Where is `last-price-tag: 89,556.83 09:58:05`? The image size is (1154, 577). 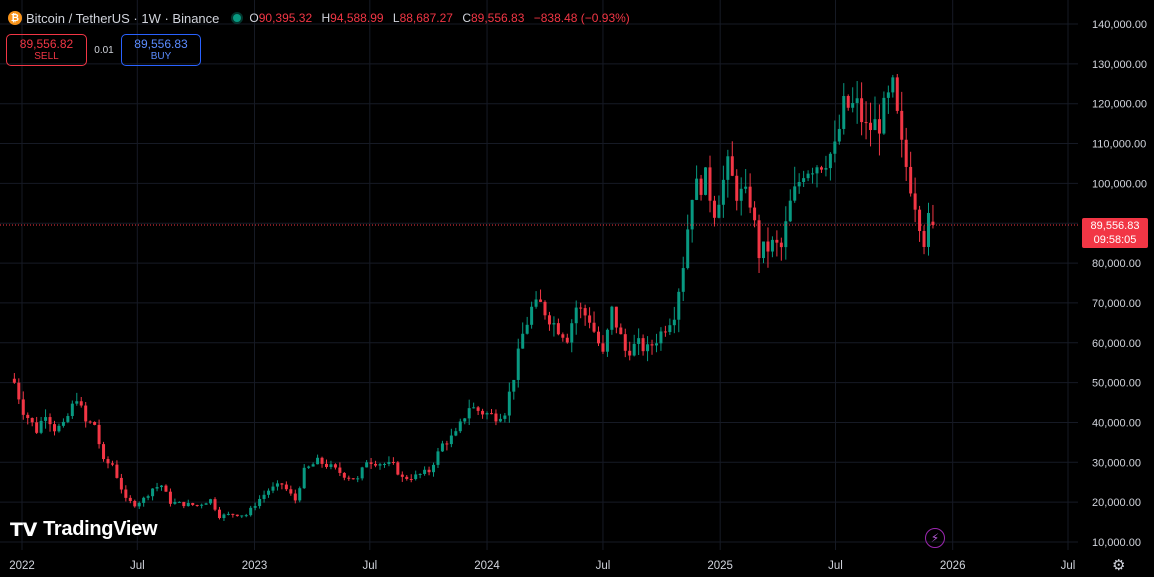
last-price-tag: 89,556.83 09:58:05 is located at coordinates (1115, 233).